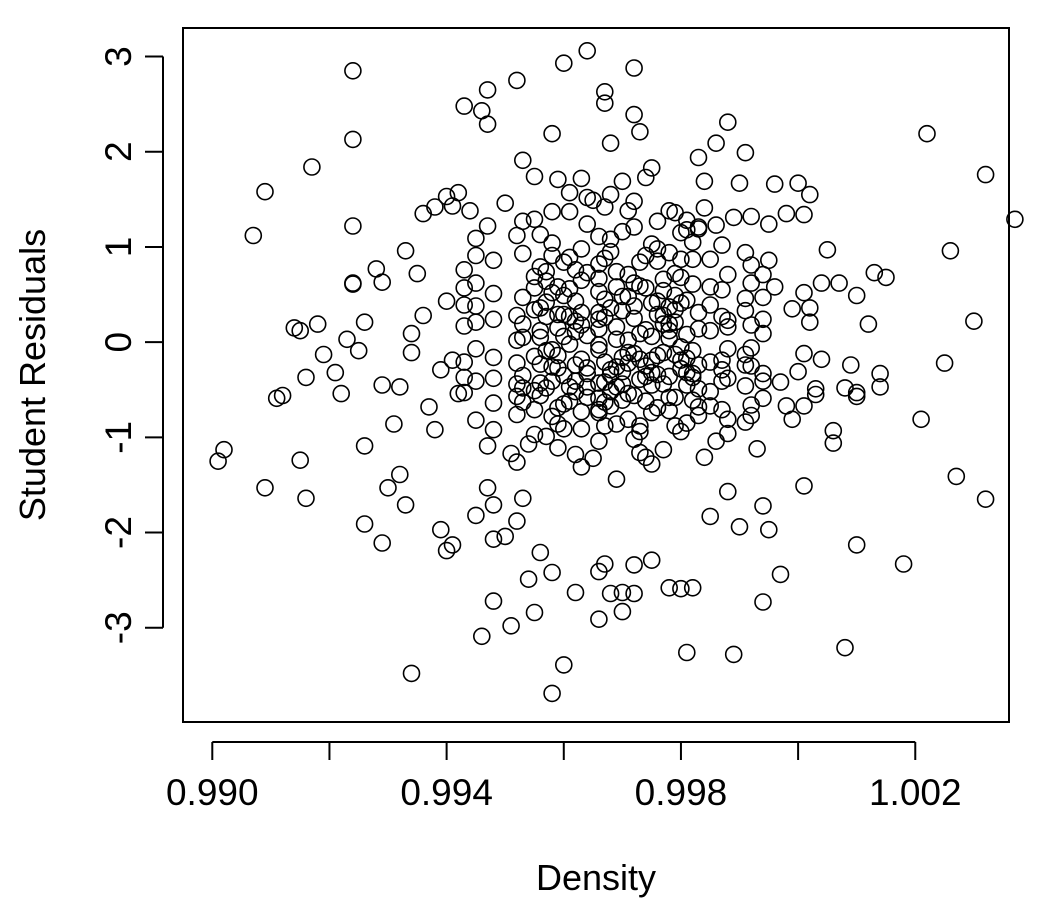  What do you see at coordinates (212, 792) in the screenshot?
I see `x-tick-label: 0.990` at bounding box center [212, 792].